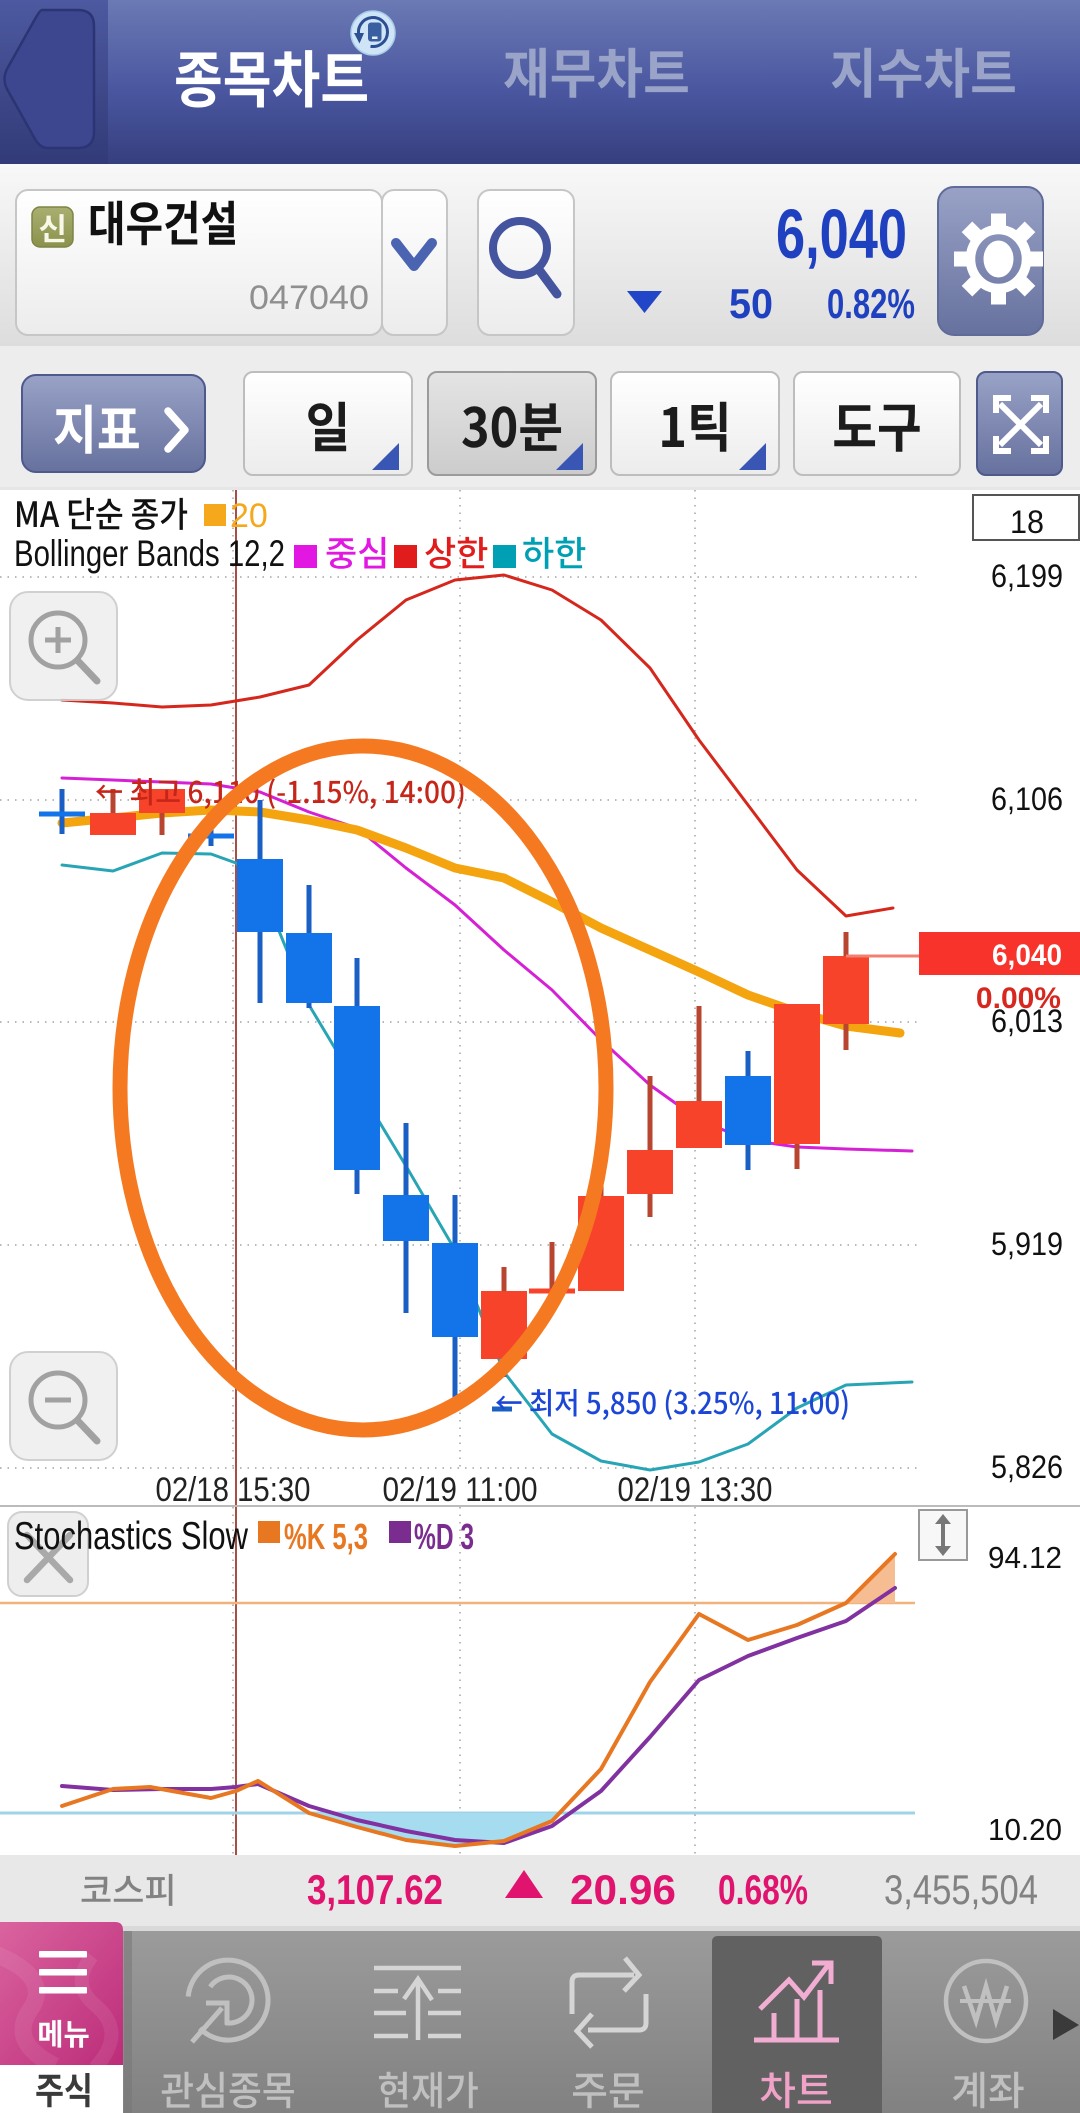  Describe the element at coordinates (1027, 522) in the screenshot. I see `svg-text: 18` at that location.